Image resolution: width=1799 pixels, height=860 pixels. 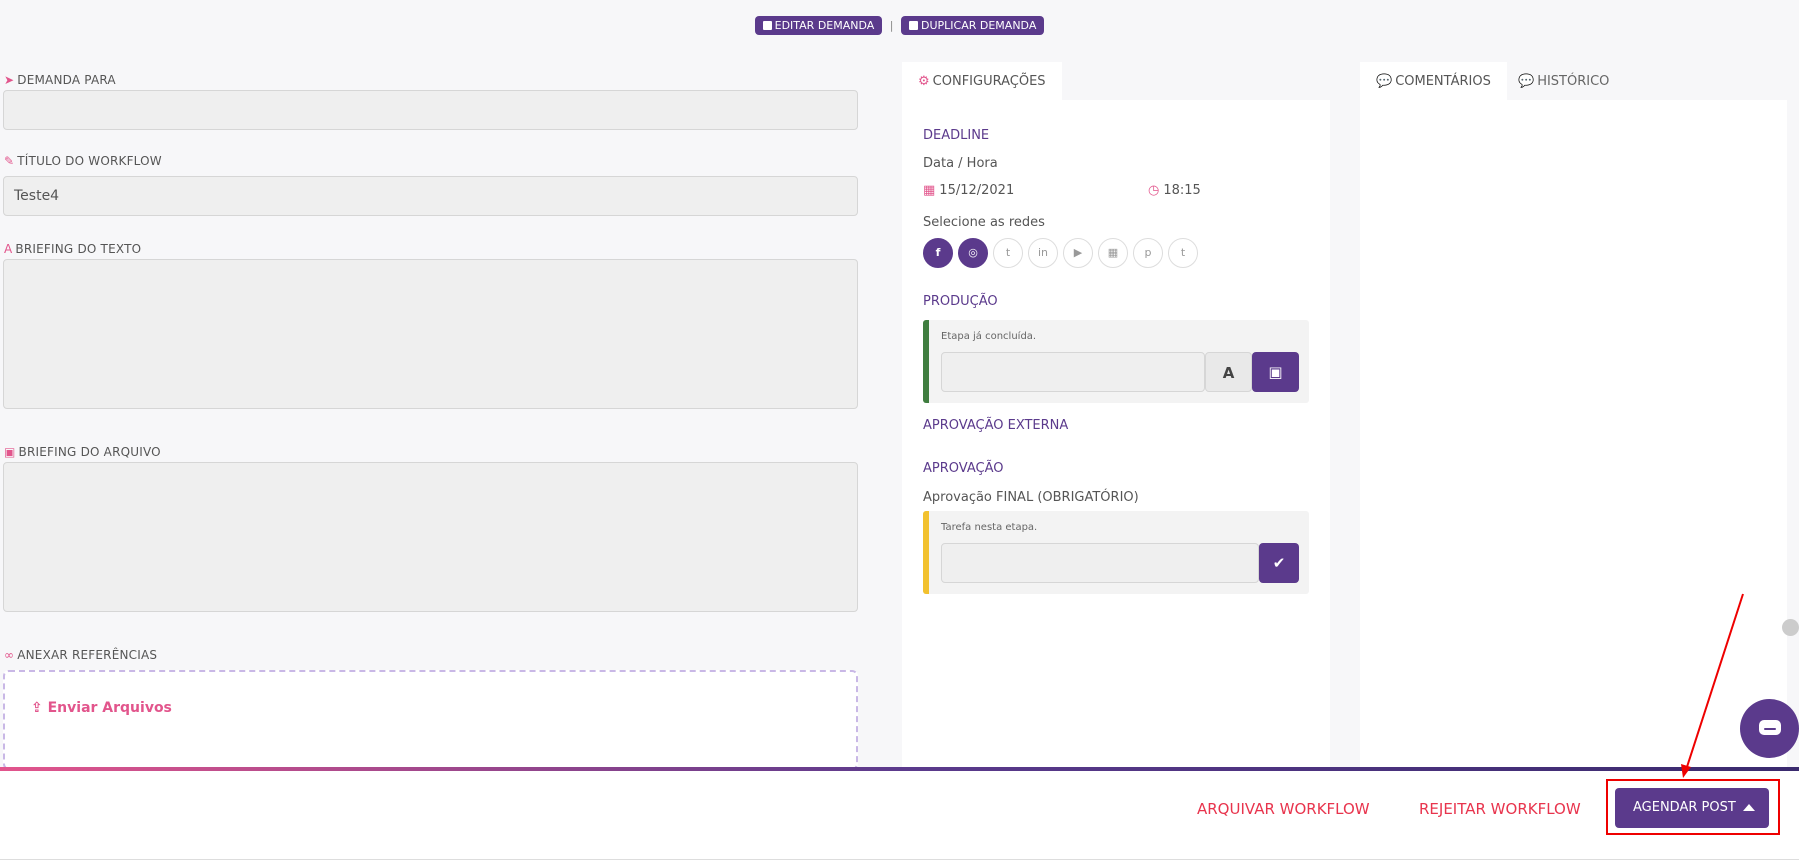 I want to click on datetime-label: Data / Hora, so click(x=960, y=163).